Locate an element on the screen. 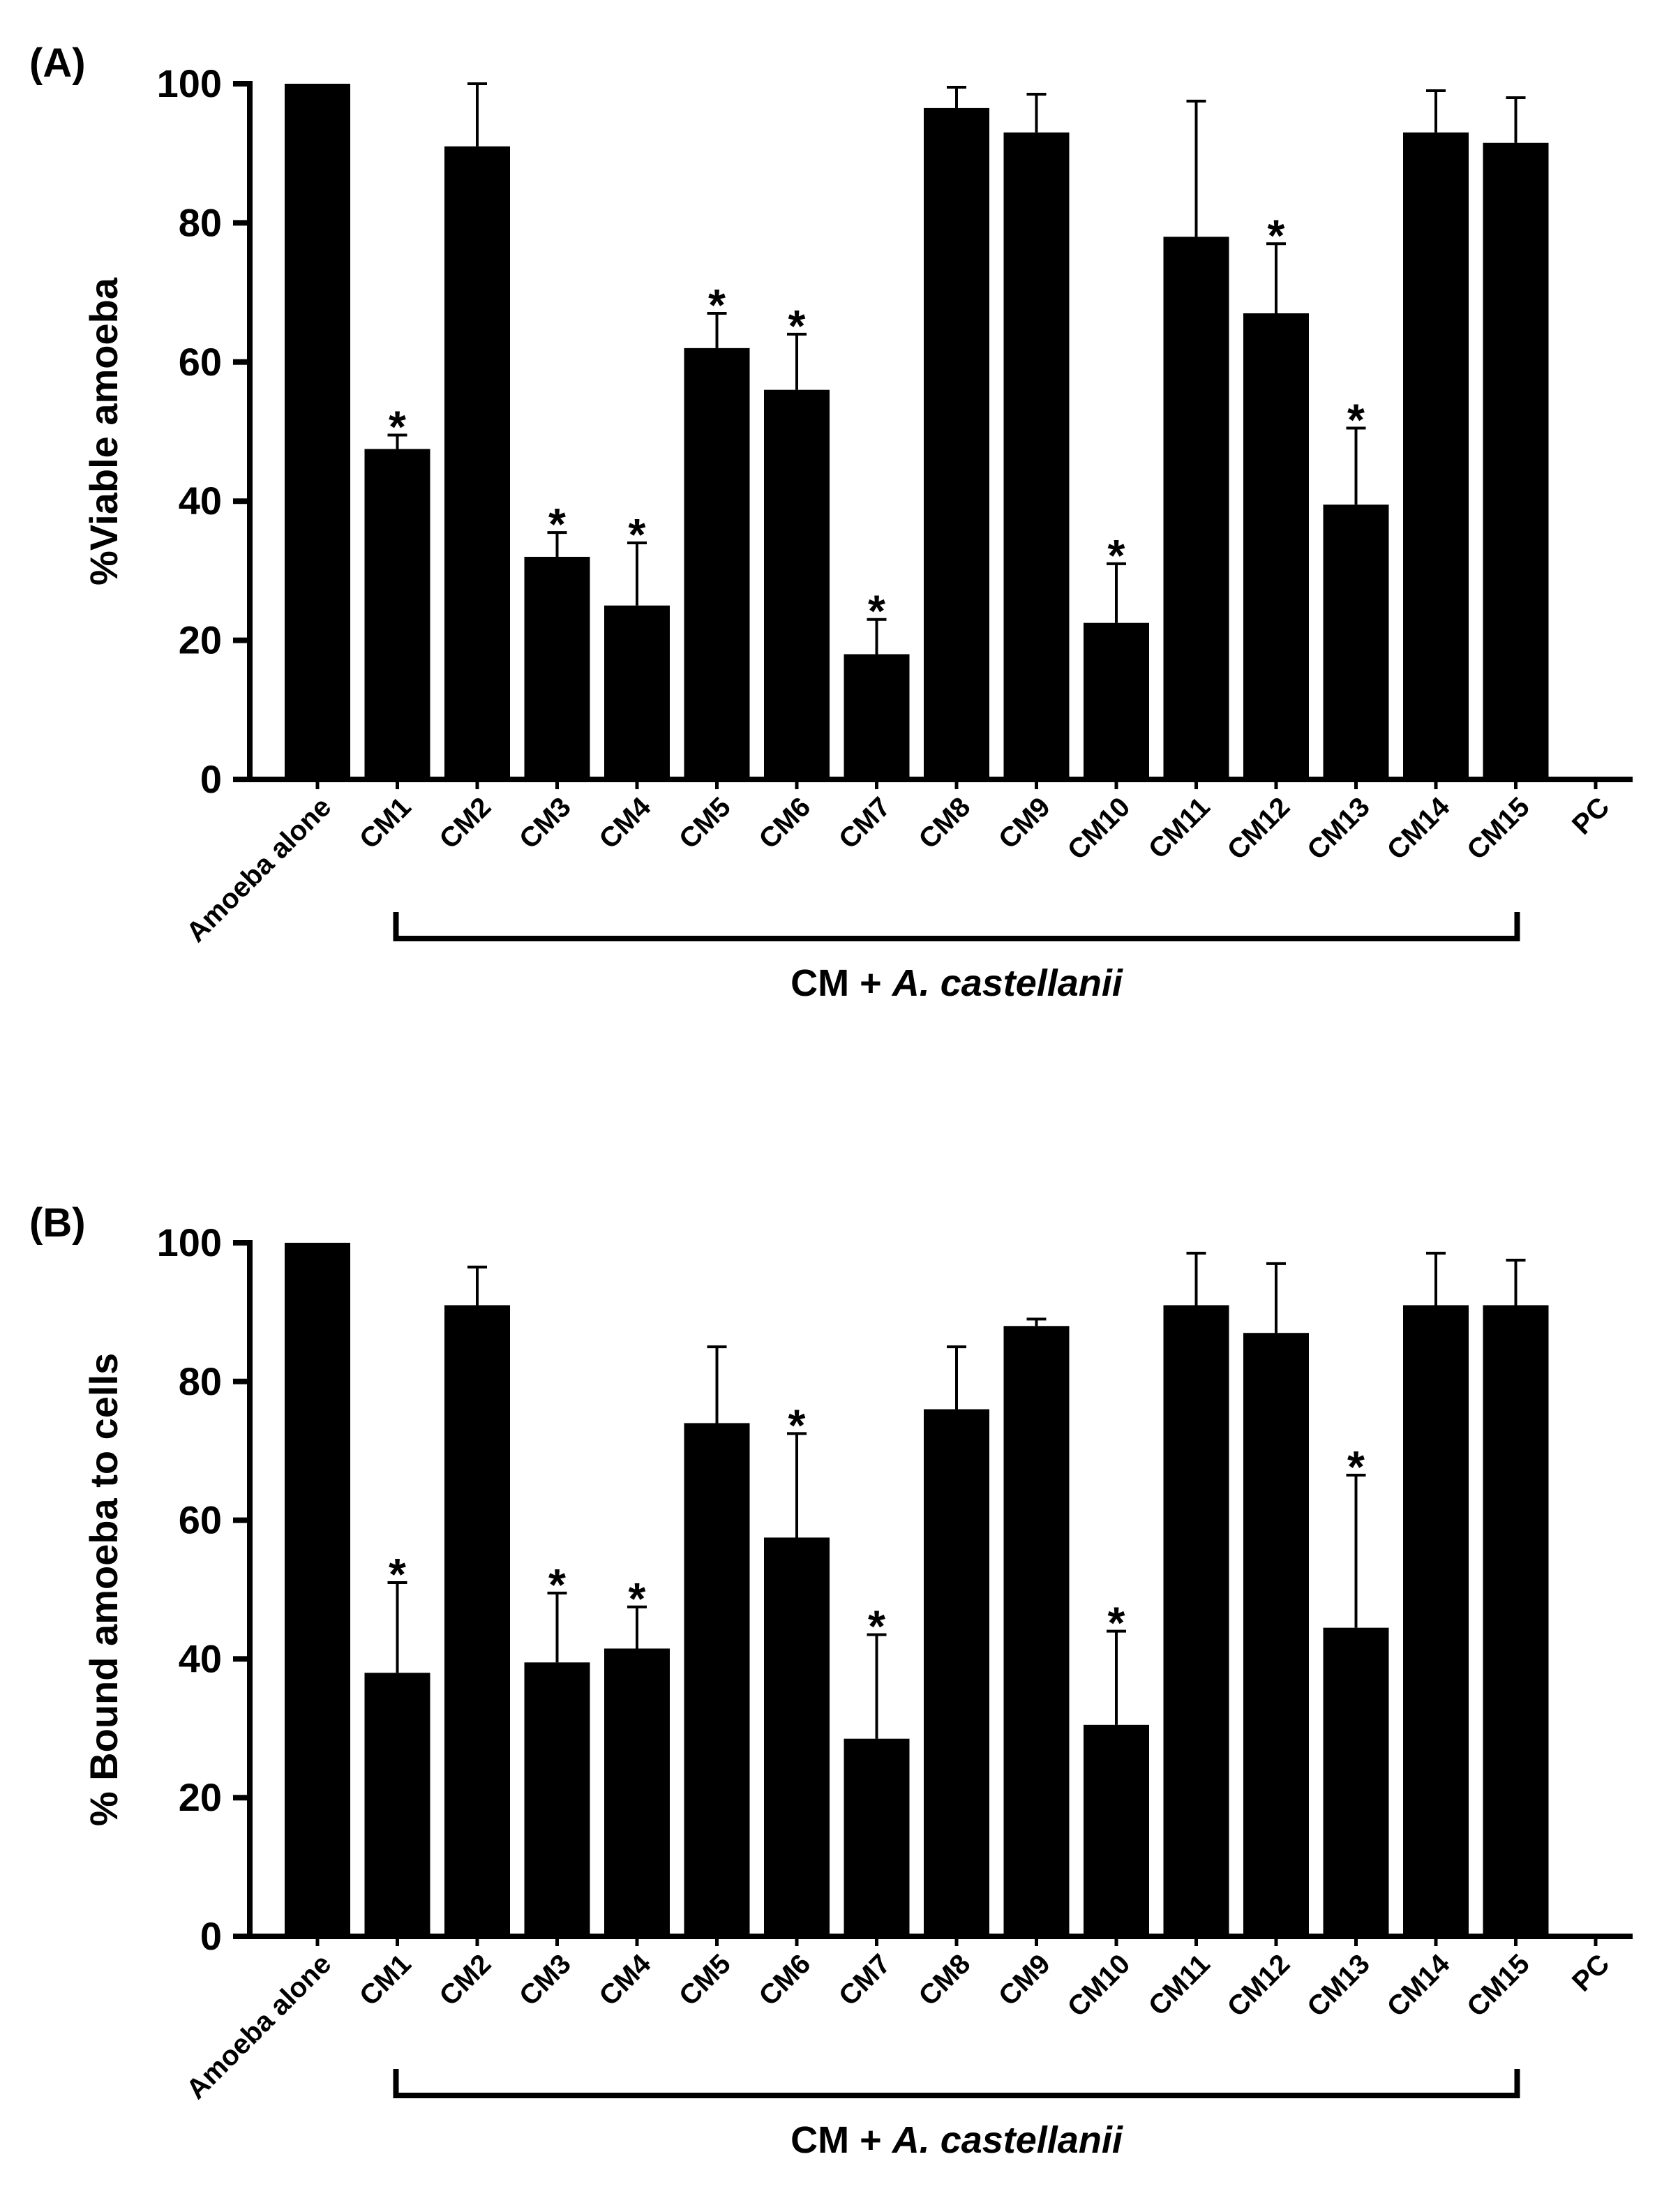 The image size is (1671, 2212). y-axis-label: % Bound amoeba to cells is located at coordinates (104, 1590).